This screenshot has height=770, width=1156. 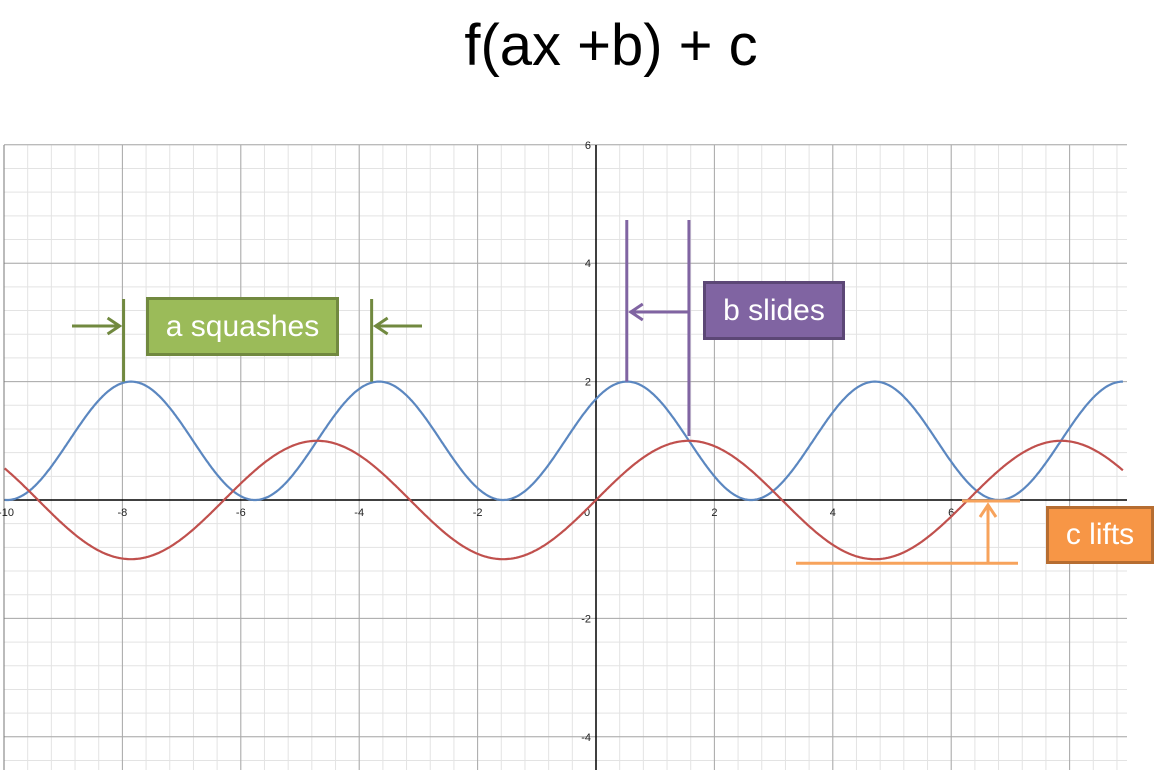 What do you see at coordinates (123, 513) in the screenshot?
I see `x-tick-label: -8` at bounding box center [123, 513].